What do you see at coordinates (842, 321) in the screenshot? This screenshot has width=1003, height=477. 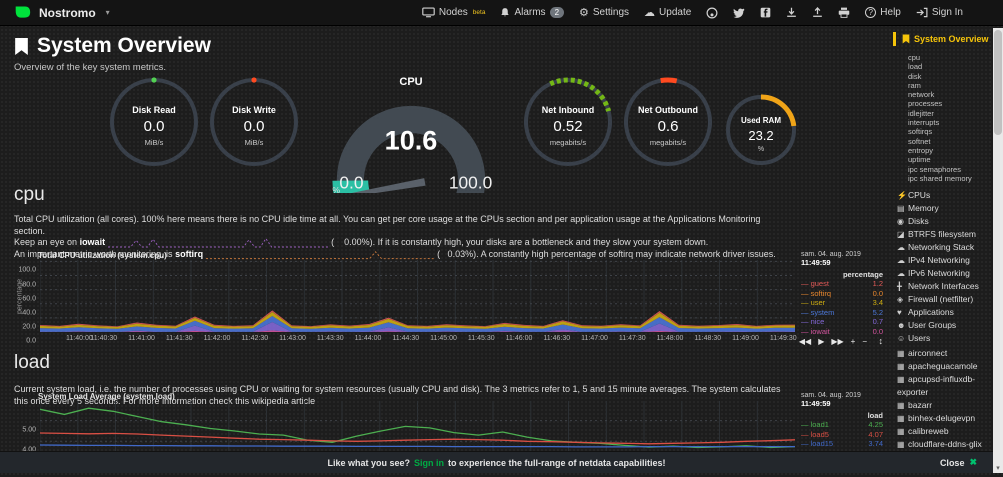 I see `legend-series-nice: — nice 0.7` at bounding box center [842, 321].